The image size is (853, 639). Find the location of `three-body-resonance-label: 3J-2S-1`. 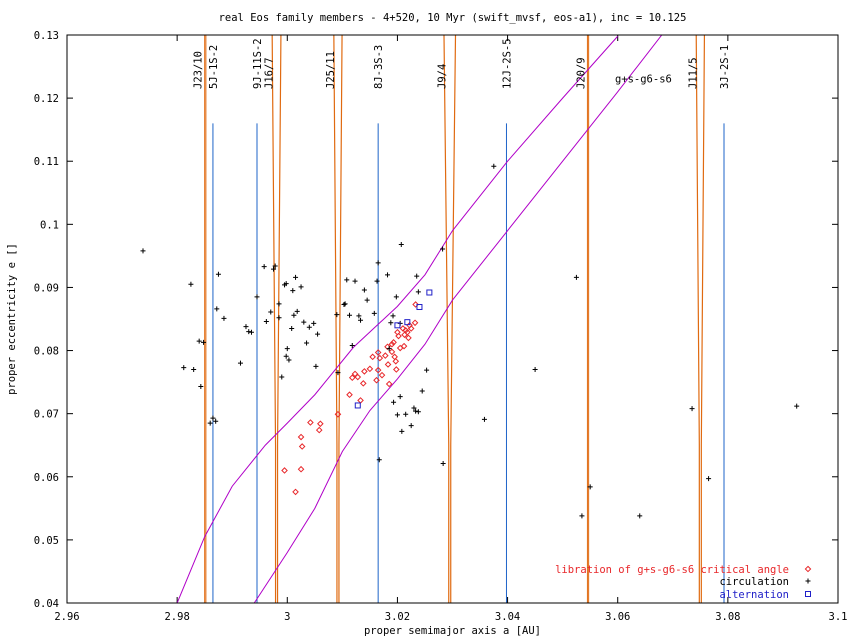

three-body-resonance-label: 3J-2S-1 is located at coordinates (725, 67).